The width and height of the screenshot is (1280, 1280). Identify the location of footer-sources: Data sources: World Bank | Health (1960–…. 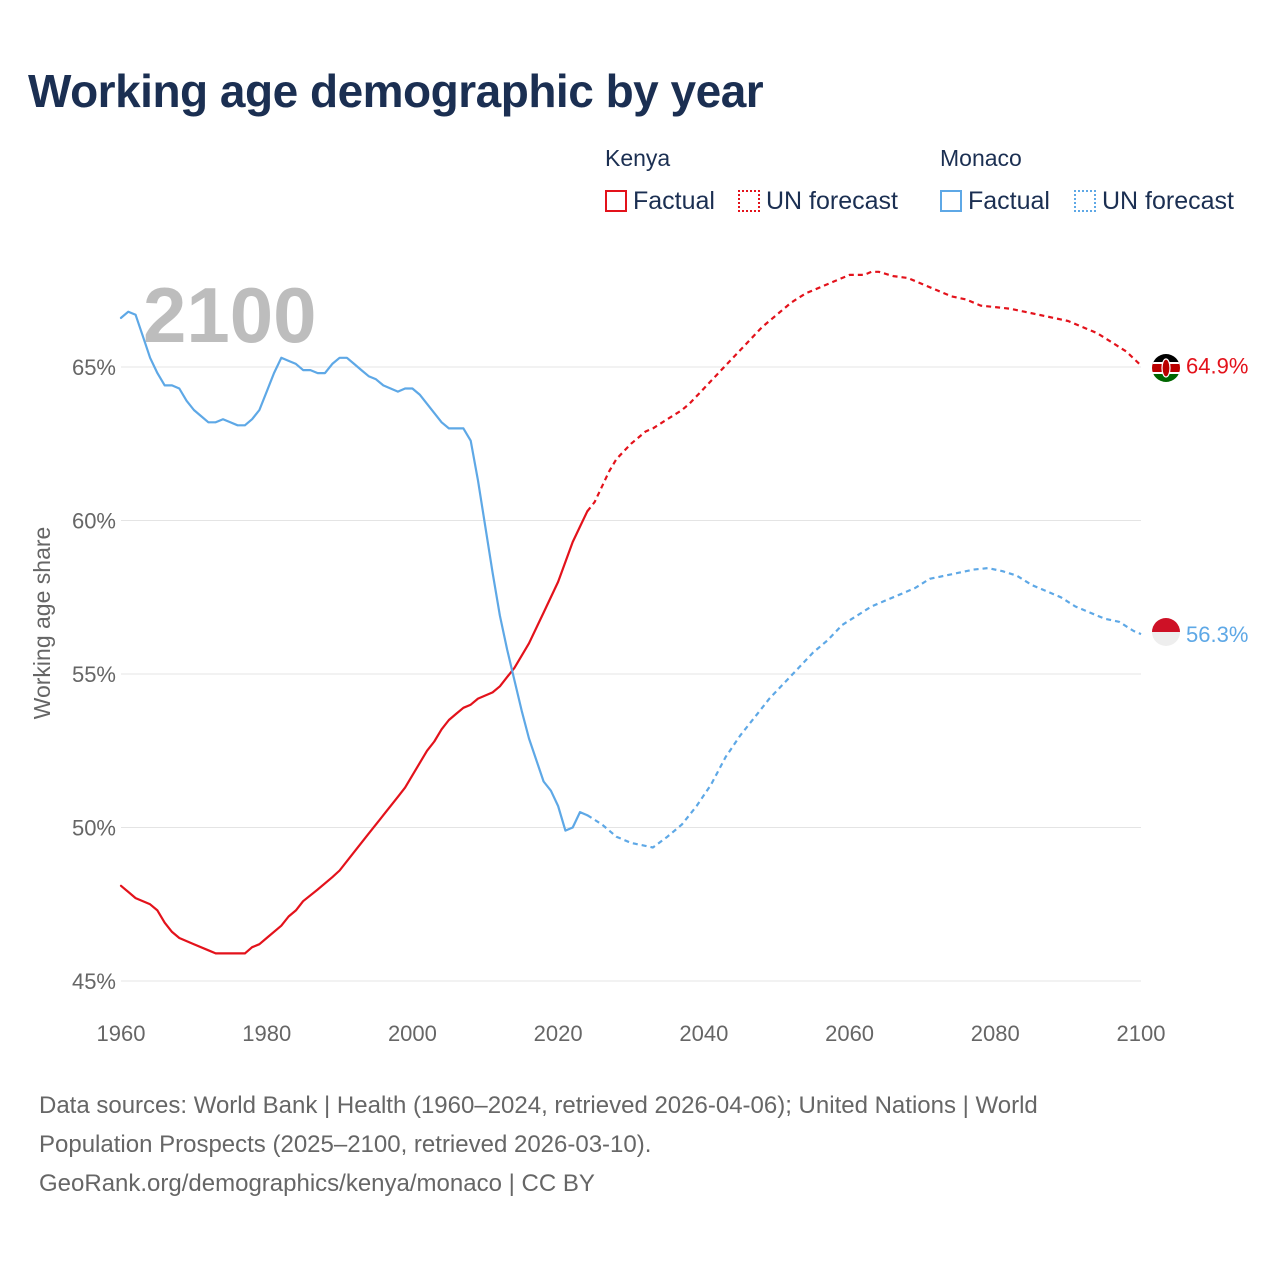
(629, 1144).